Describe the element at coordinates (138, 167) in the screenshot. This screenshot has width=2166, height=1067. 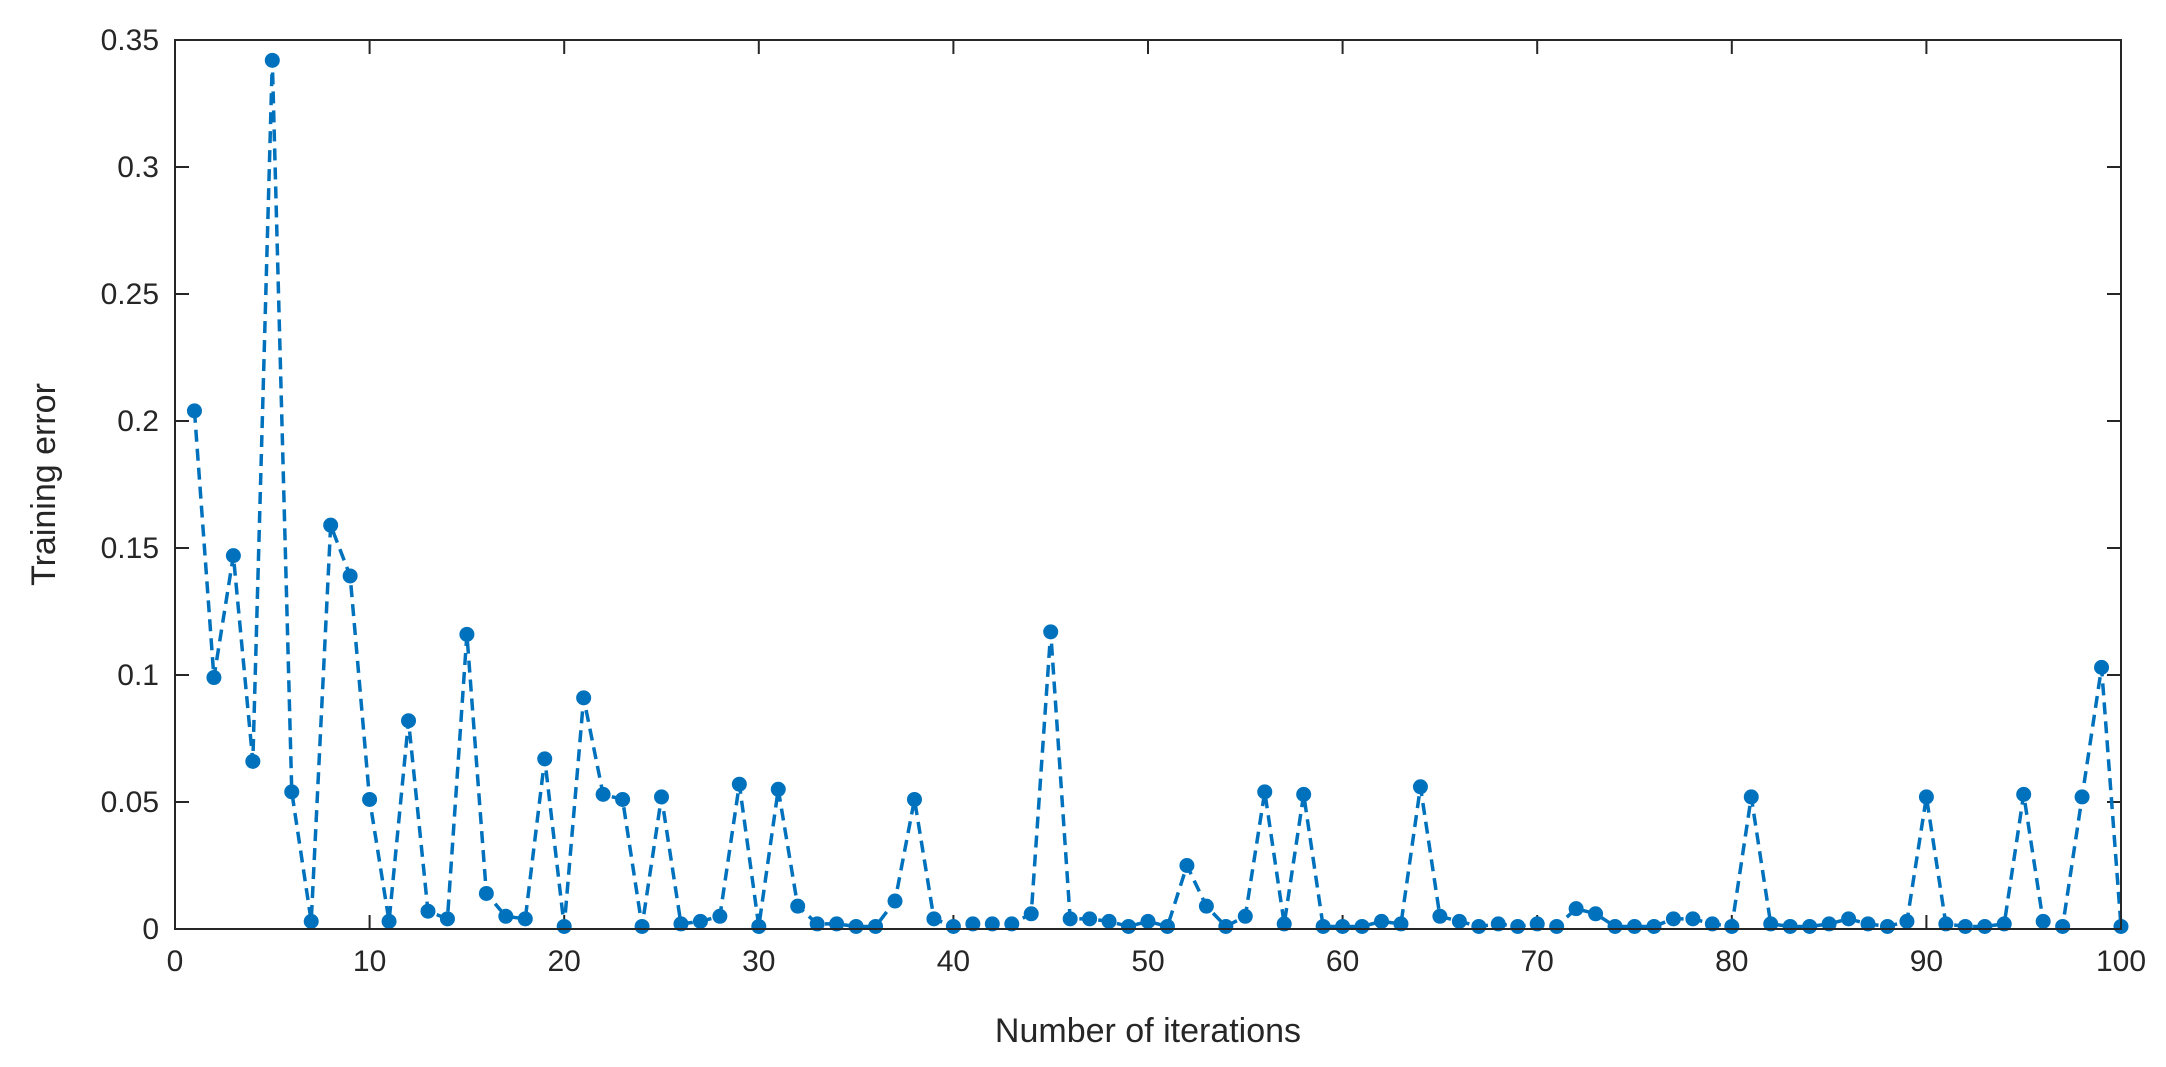
I see `y-tick-label: 0.3` at that location.